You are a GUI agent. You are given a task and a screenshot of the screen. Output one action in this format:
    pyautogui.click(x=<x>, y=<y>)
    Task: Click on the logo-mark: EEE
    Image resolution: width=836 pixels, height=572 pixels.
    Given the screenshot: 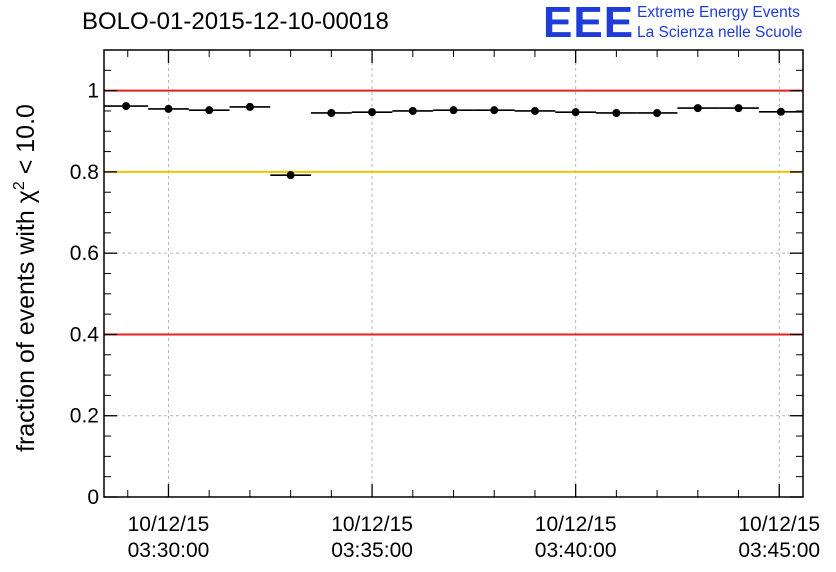 What is the action you would take?
    pyautogui.click(x=589, y=23)
    